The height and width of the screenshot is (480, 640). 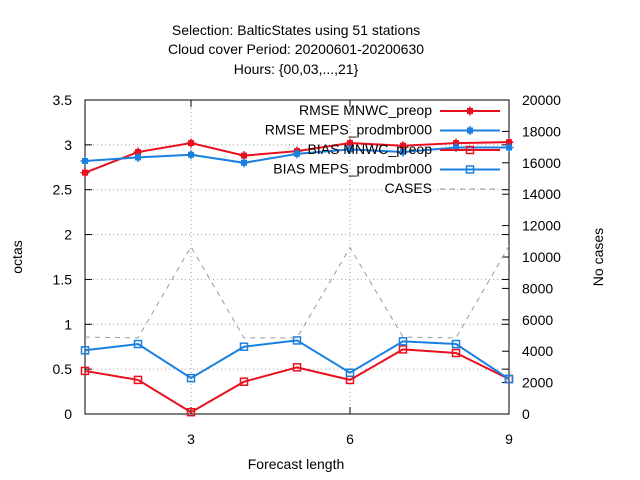 What do you see at coordinates (296, 69) in the screenshot?
I see `title-line-3: Hours: {00,03,...,21}` at bounding box center [296, 69].